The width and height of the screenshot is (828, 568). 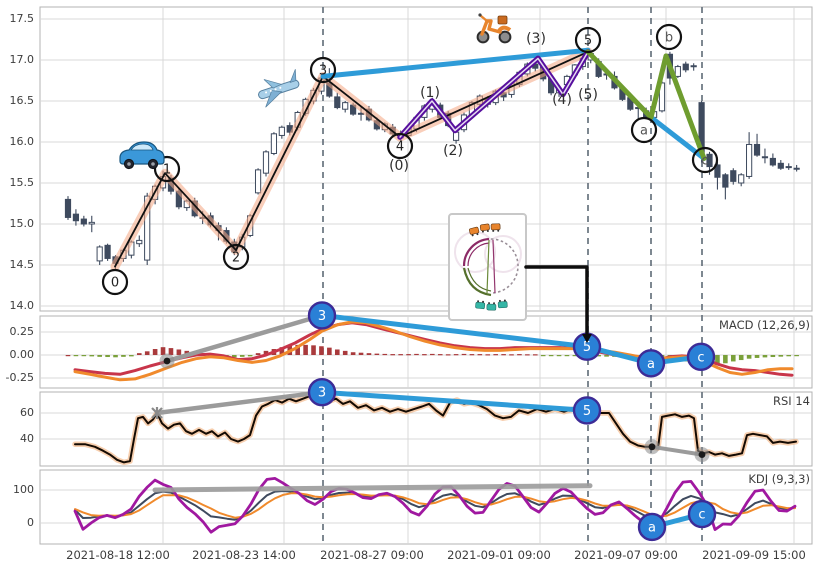 What do you see at coordinates (435, 428) in the screenshot?
I see `rsi-plot` at bounding box center [435, 428].